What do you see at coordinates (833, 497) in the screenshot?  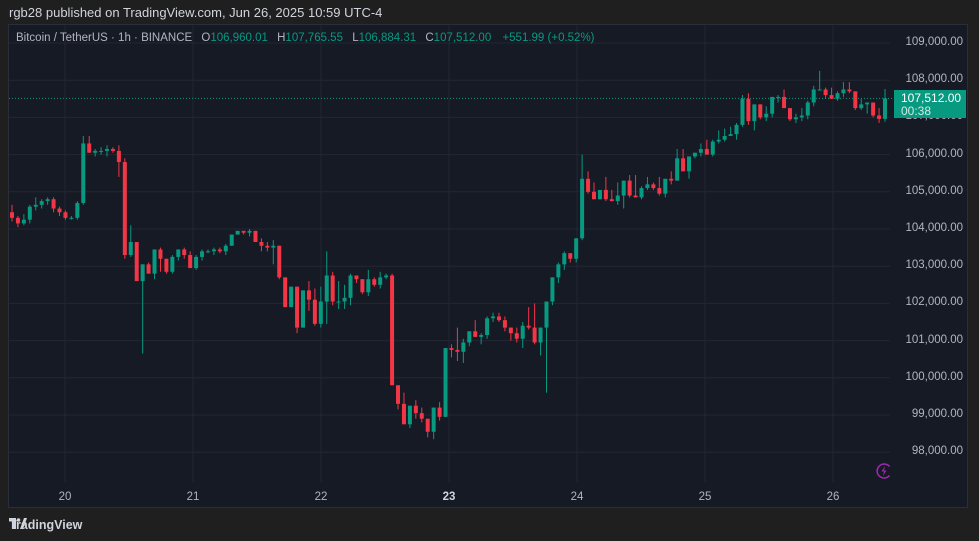 I see `time-tick-26: 26` at bounding box center [833, 497].